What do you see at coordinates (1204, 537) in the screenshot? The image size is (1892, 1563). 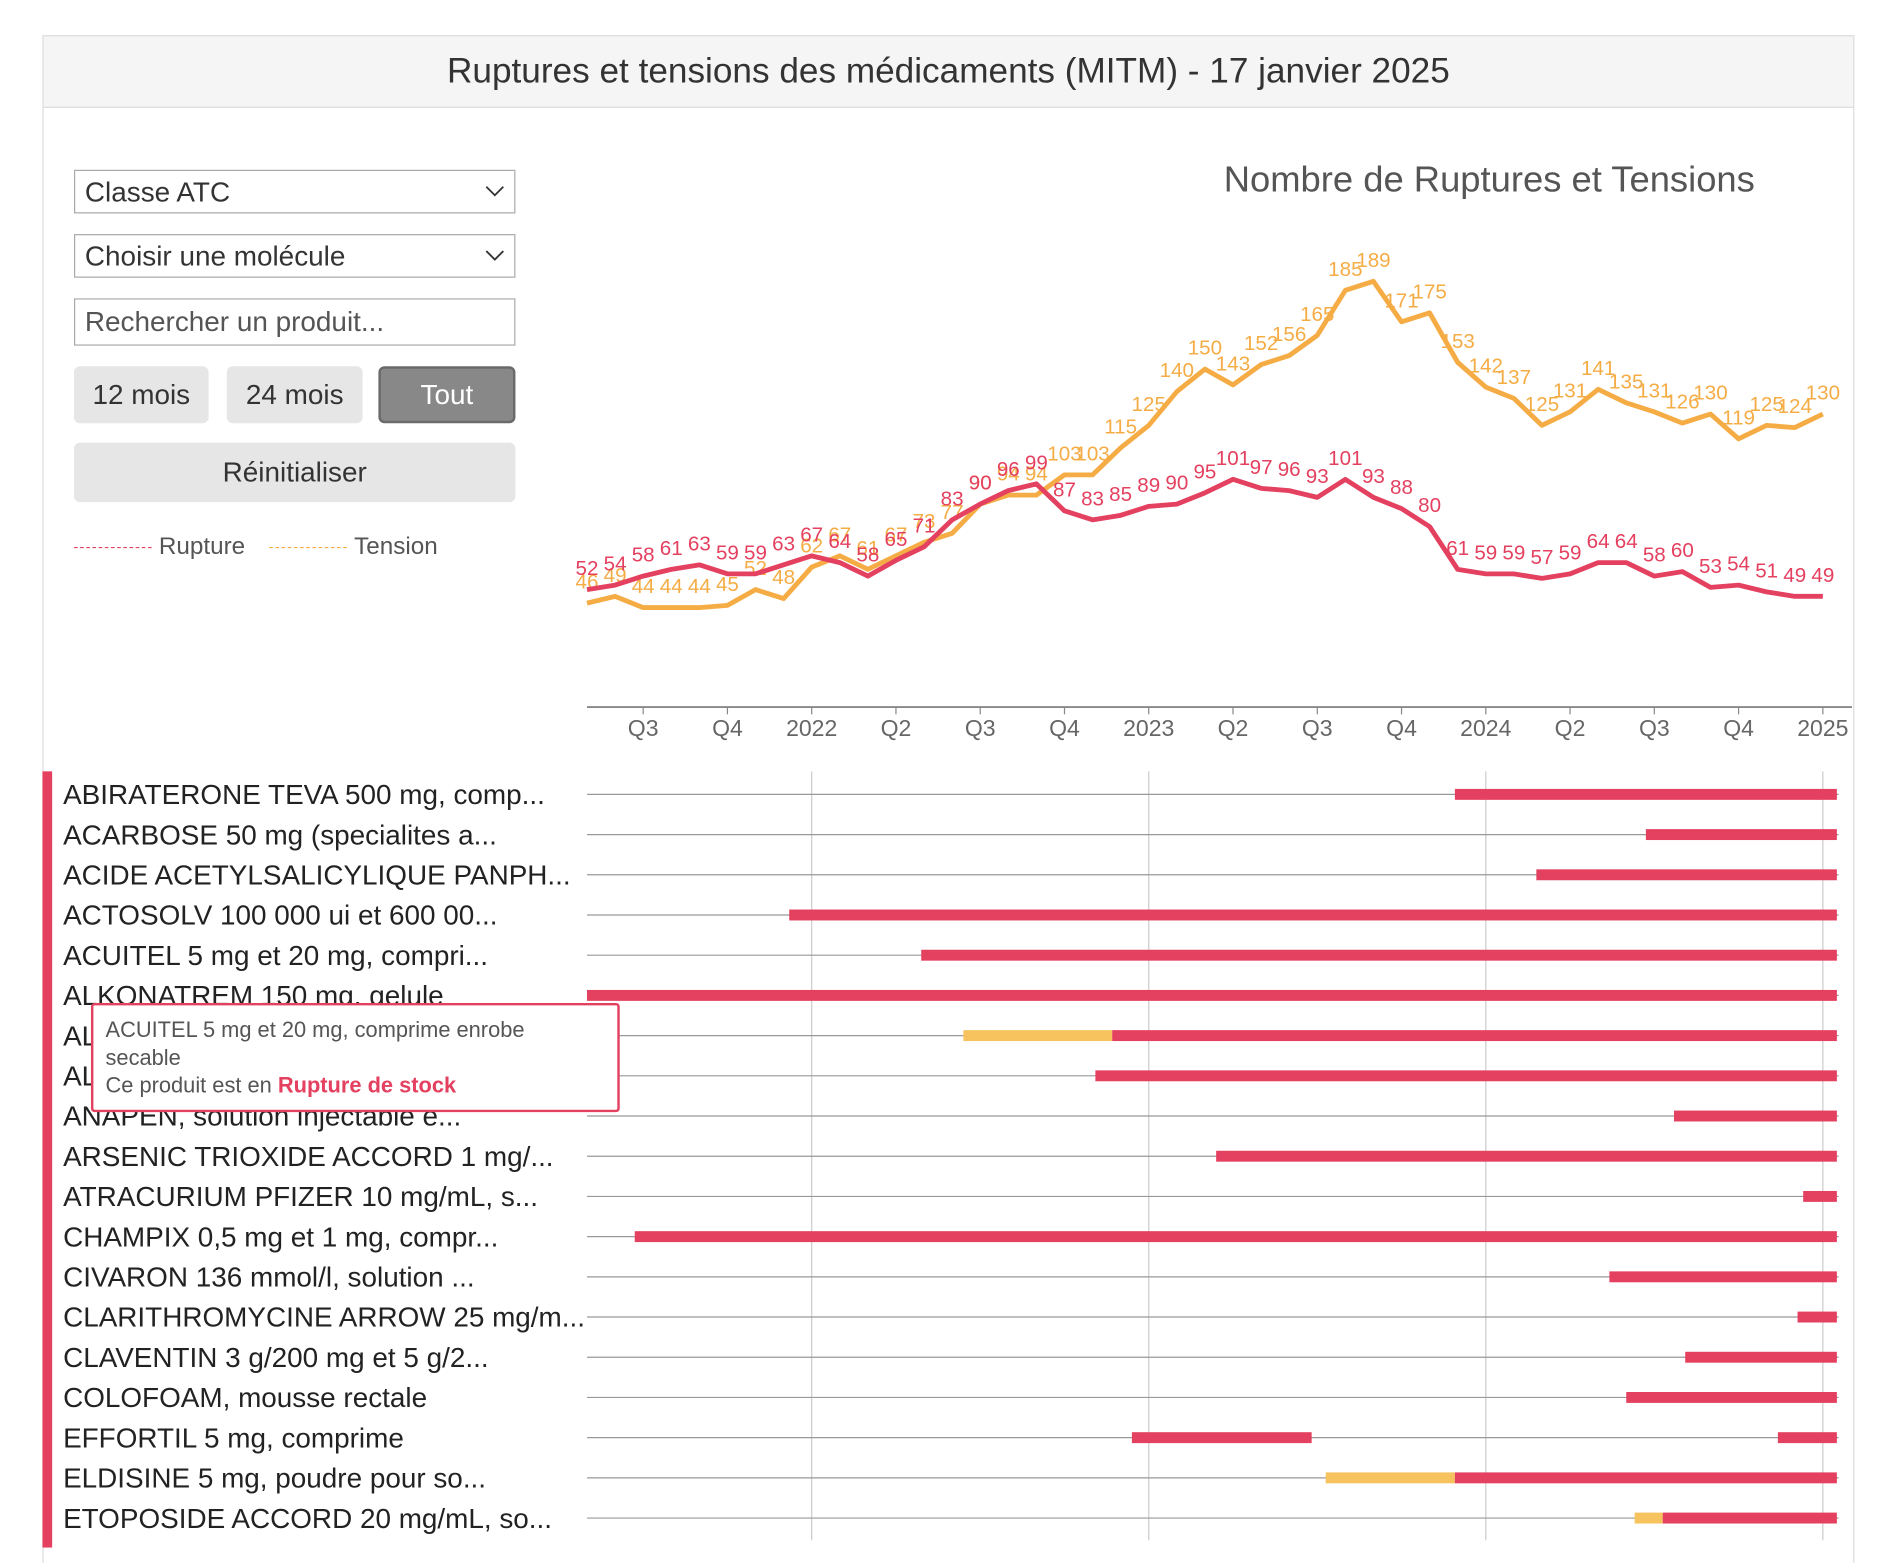 I see `series-line` at bounding box center [1204, 537].